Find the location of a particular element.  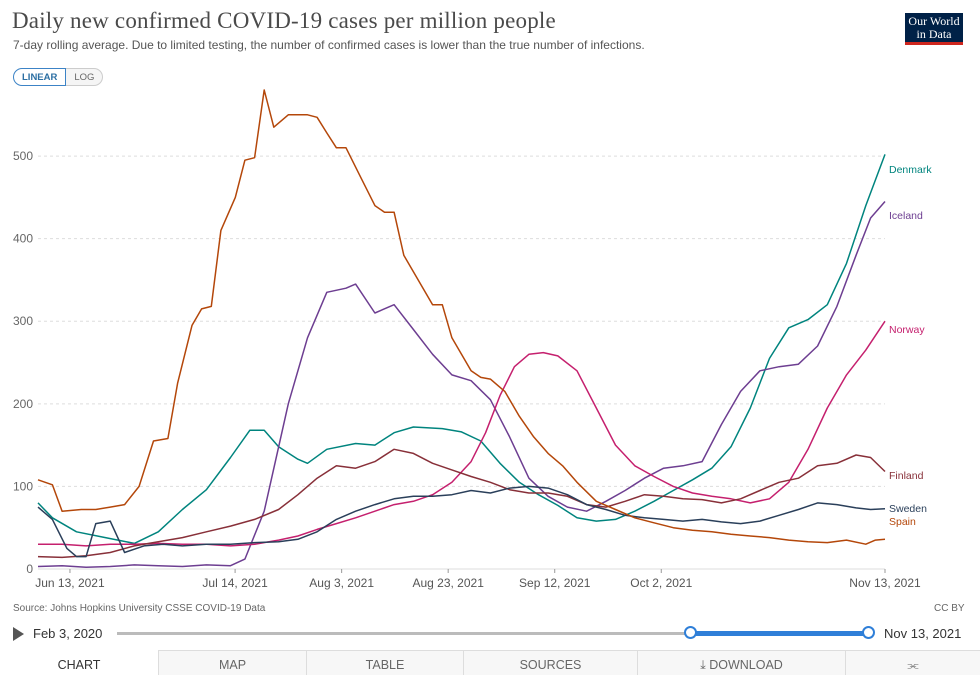

y-tick-label: 300 is located at coordinates (23, 321).